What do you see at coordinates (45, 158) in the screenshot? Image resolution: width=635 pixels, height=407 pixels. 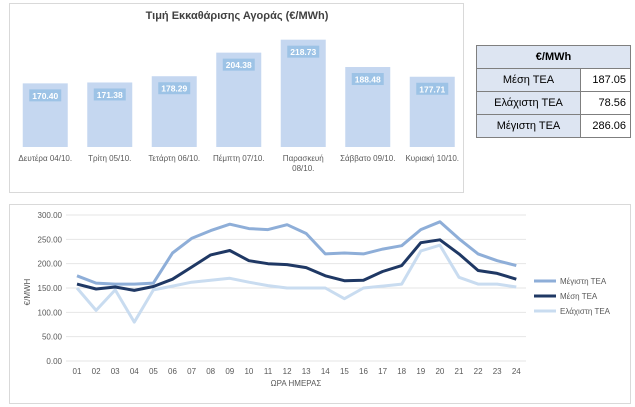 I see `bar-category-label-1: Δευτέρα 04/10.` at bounding box center [45, 158].